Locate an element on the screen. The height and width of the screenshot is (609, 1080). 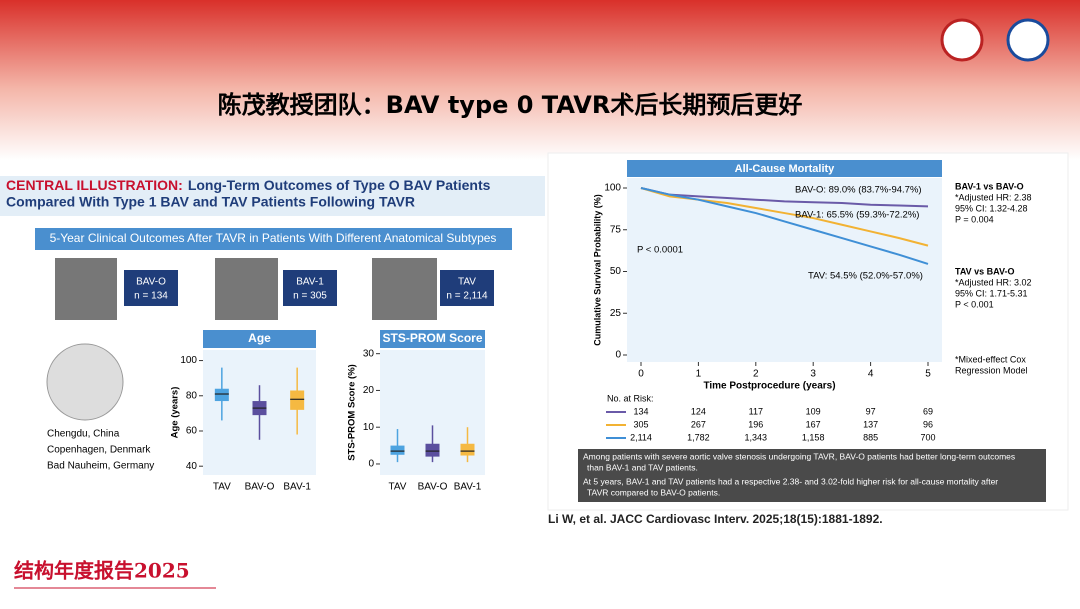
risk-cell: 96 is located at coordinates (928, 424).